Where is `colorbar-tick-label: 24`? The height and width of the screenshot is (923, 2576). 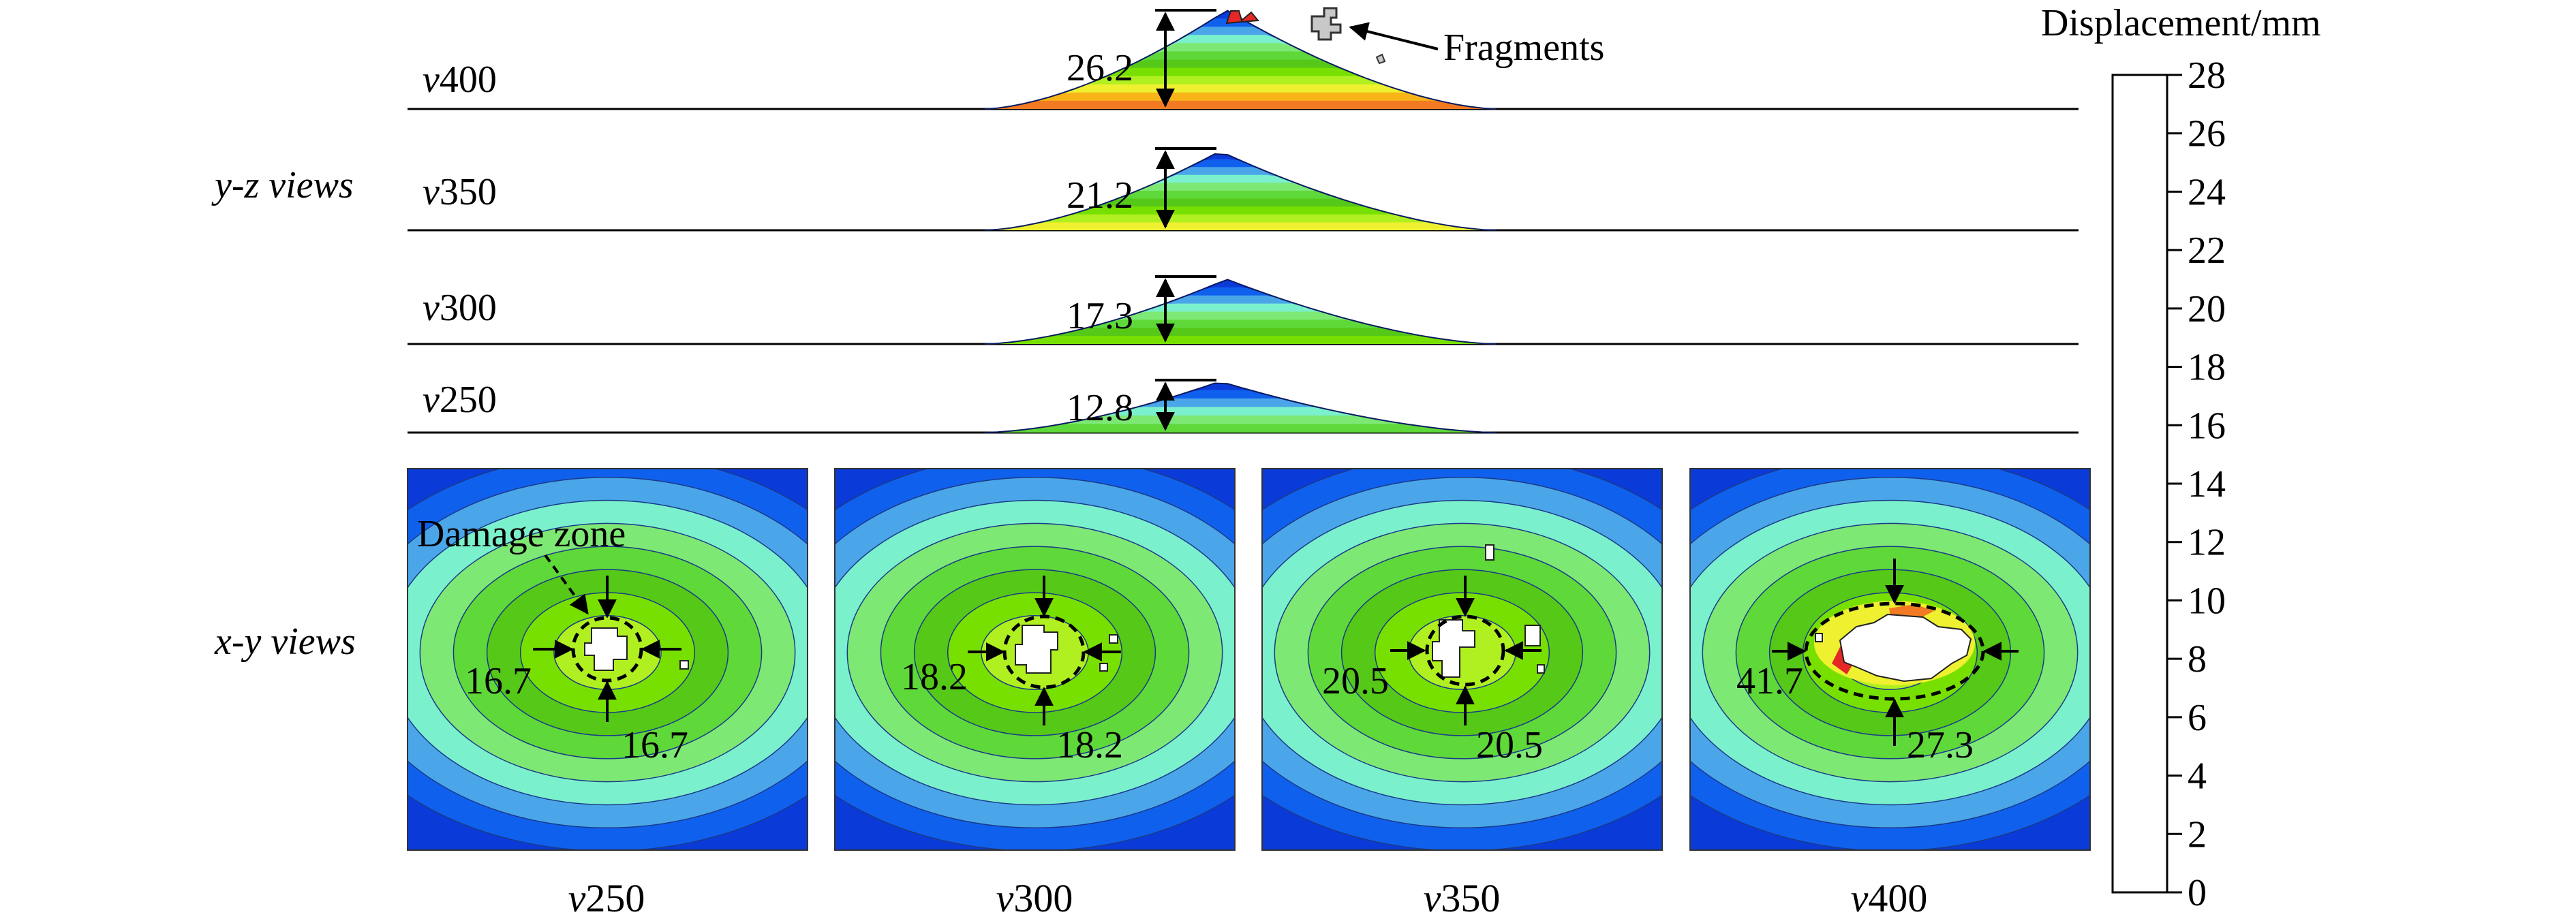 colorbar-tick-label: 24 is located at coordinates (2207, 192).